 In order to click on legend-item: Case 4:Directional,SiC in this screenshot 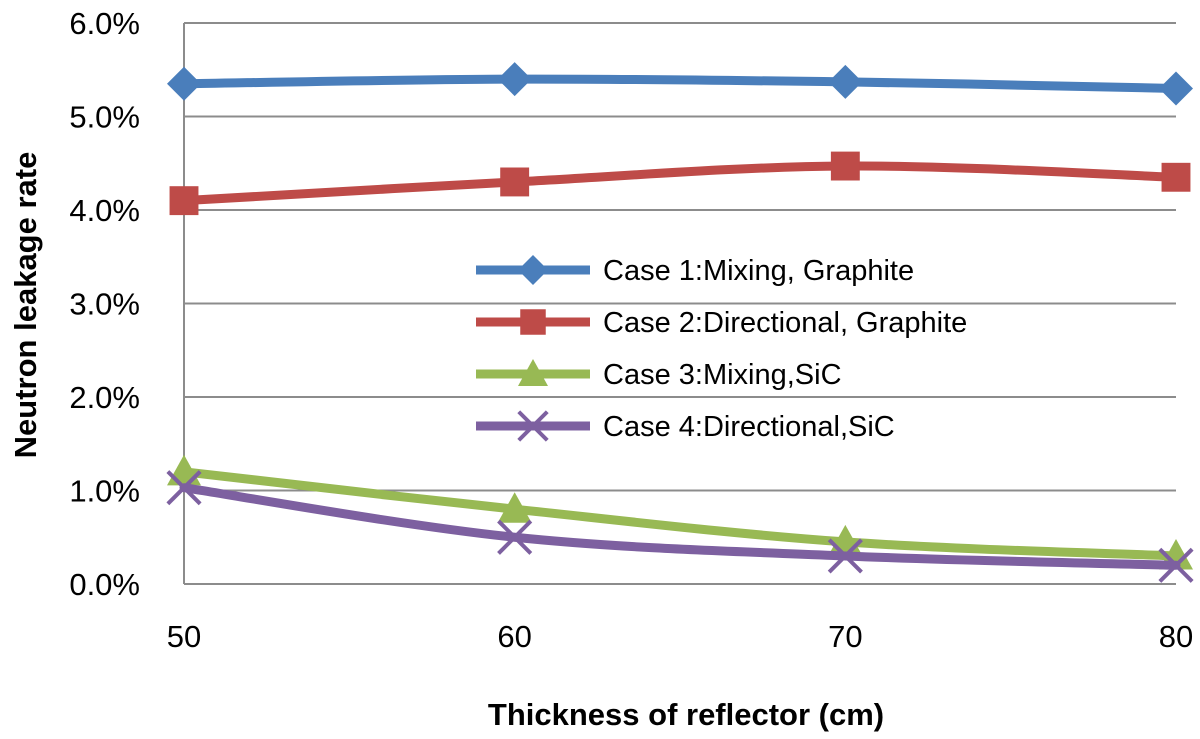, I will do `click(685, 426)`.